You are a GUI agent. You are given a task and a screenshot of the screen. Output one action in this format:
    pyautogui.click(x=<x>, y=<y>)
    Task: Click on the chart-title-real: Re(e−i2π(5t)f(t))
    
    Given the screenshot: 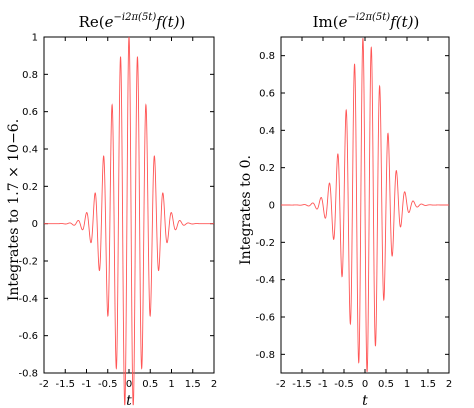 What is the action you would take?
    pyautogui.click(x=132, y=21)
    